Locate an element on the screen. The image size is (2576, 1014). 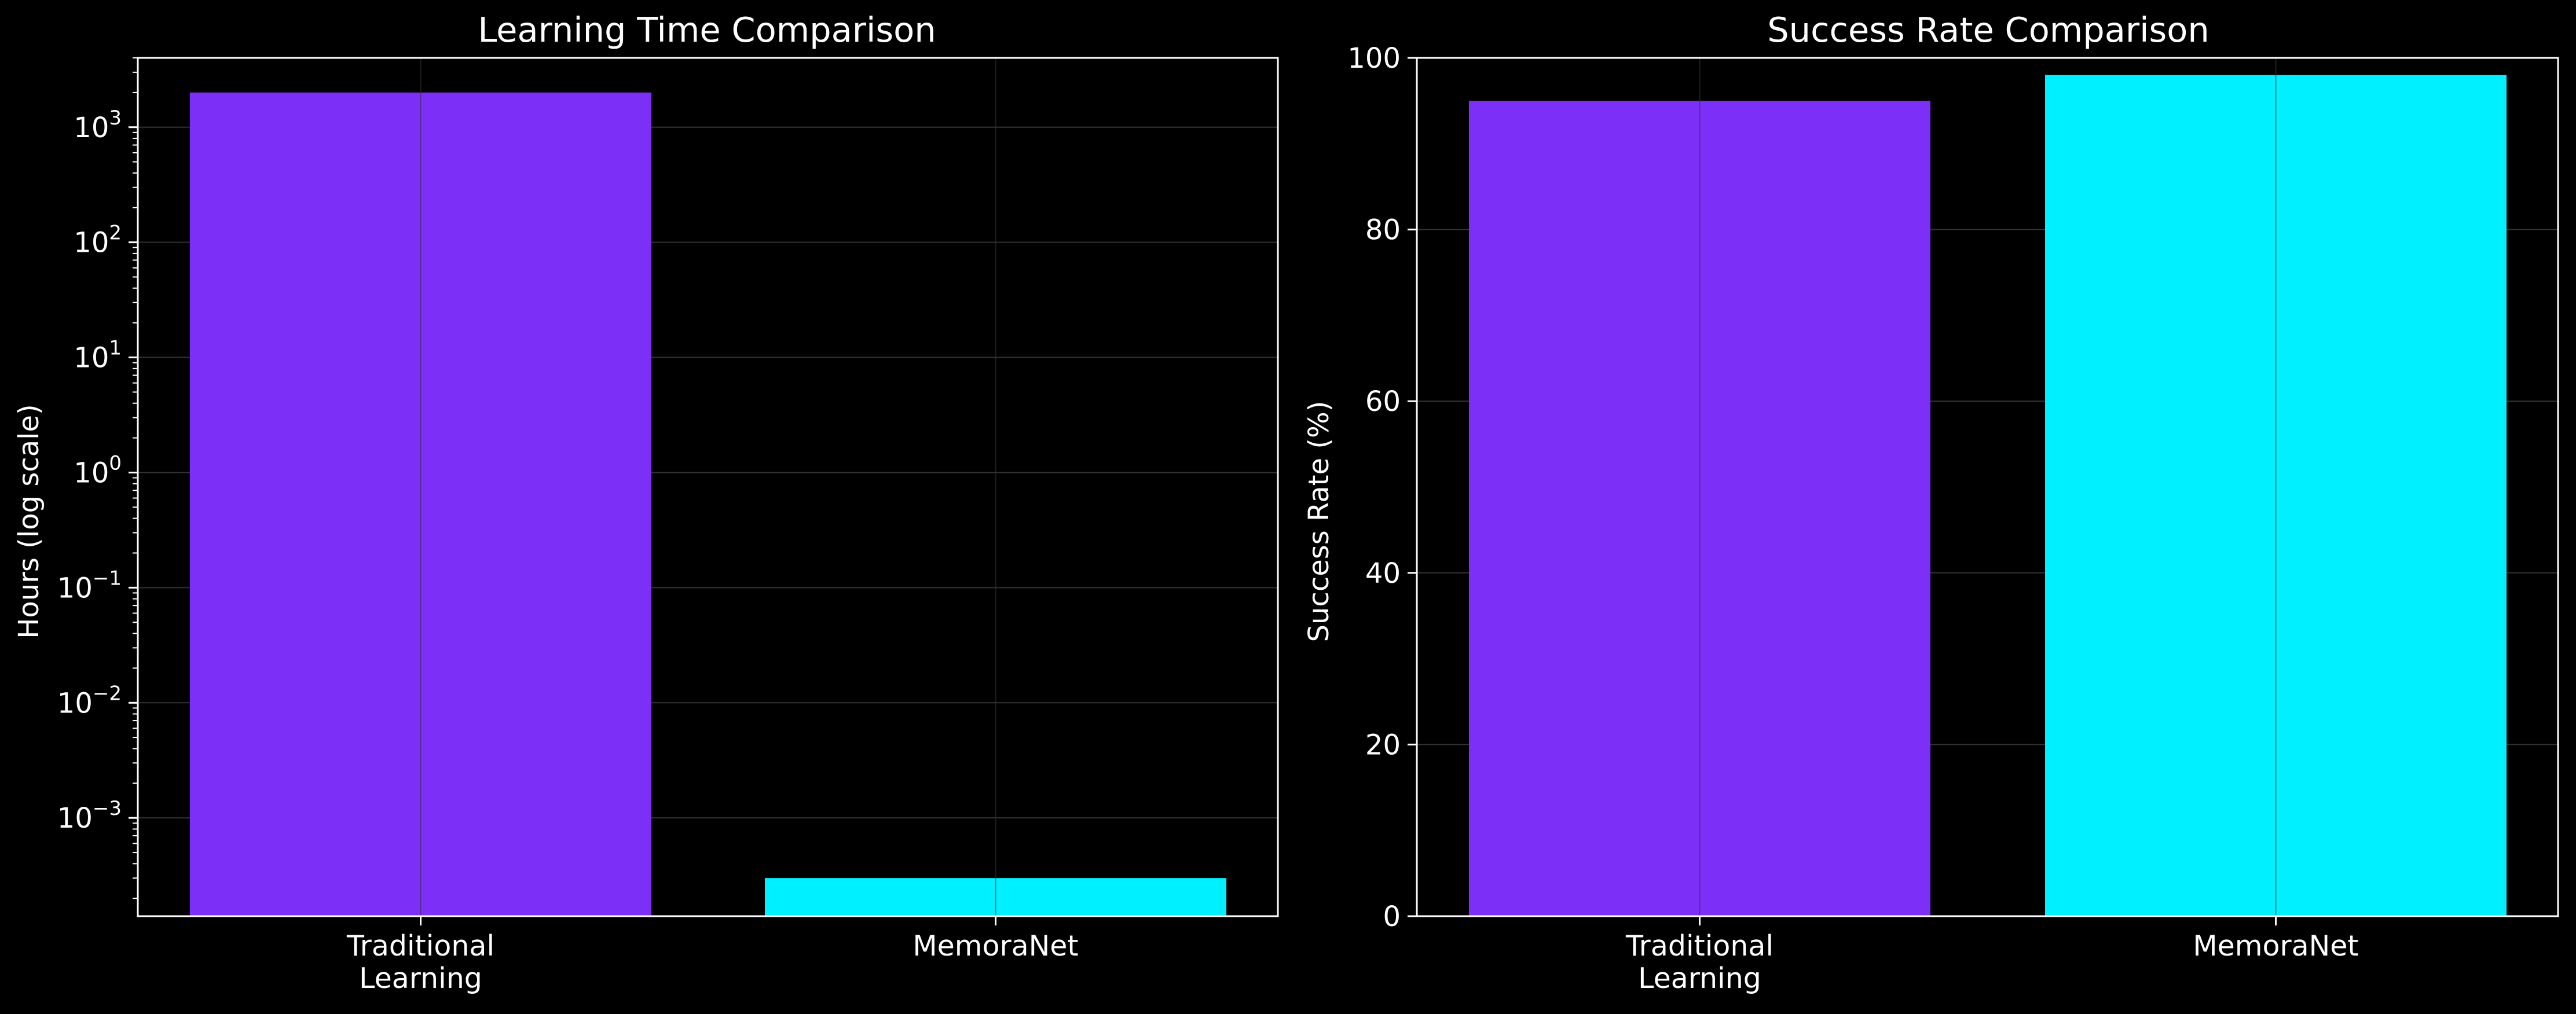
y-tick-label: 80 is located at coordinates (1383, 230).